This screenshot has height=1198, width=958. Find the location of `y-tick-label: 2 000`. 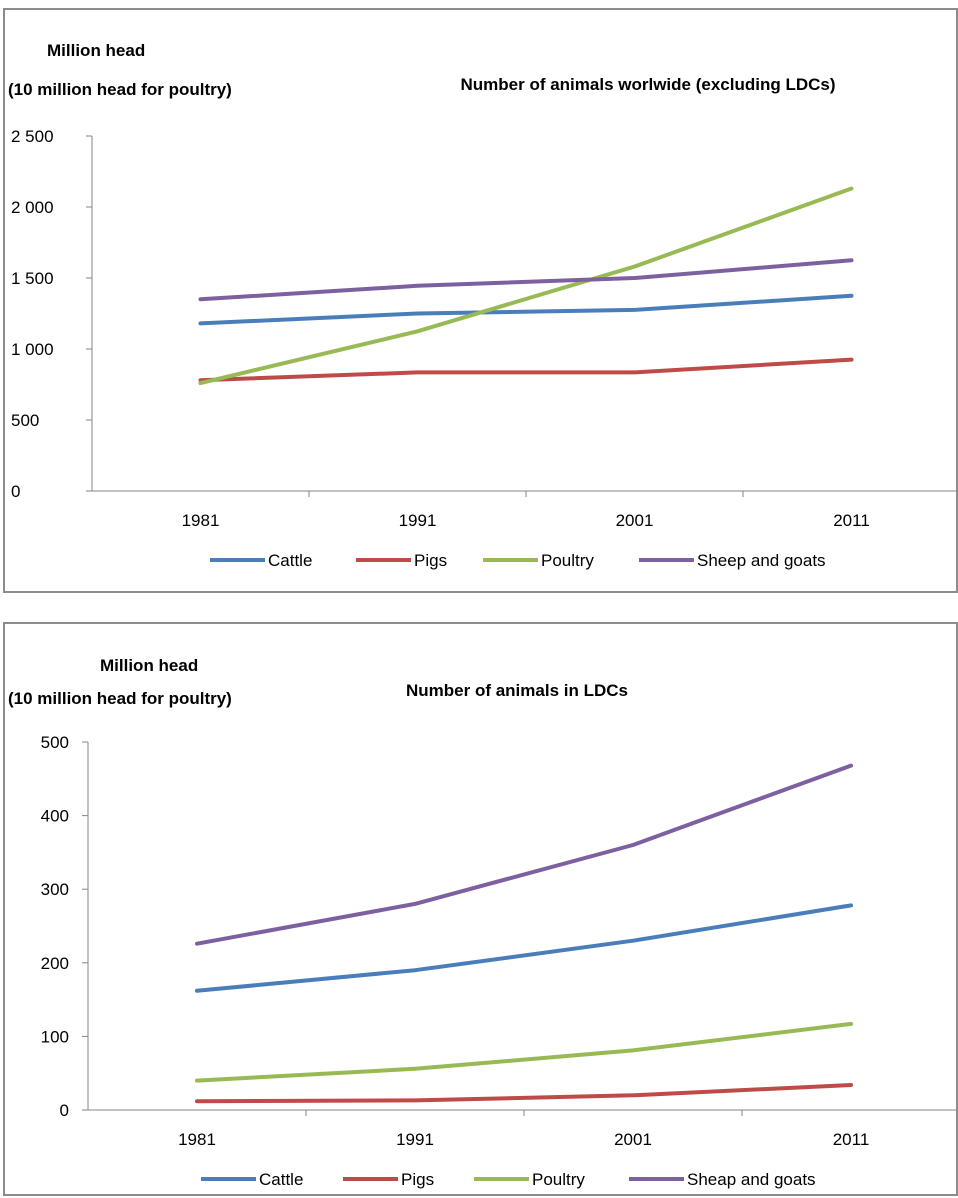

y-tick-label: 2 000 is located at coordinates (32, 207).